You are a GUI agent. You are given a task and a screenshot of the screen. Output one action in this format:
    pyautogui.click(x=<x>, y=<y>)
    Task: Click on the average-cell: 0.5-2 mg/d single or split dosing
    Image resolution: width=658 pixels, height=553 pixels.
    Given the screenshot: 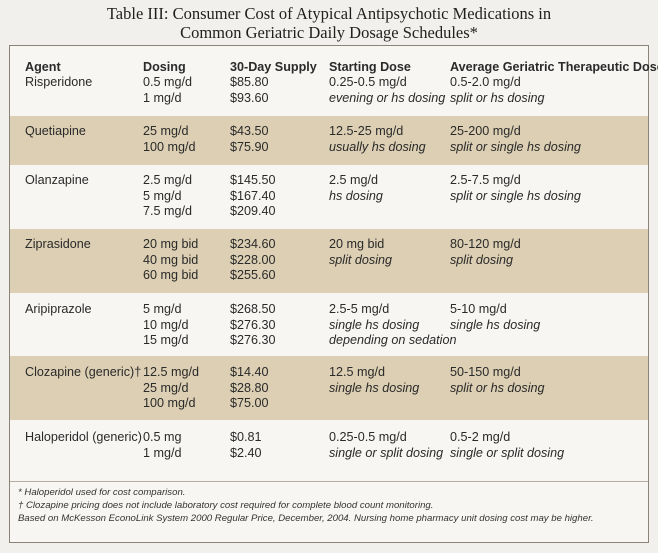 What is the action you would take?
    pyautogui.click(x=507, y=445)
    